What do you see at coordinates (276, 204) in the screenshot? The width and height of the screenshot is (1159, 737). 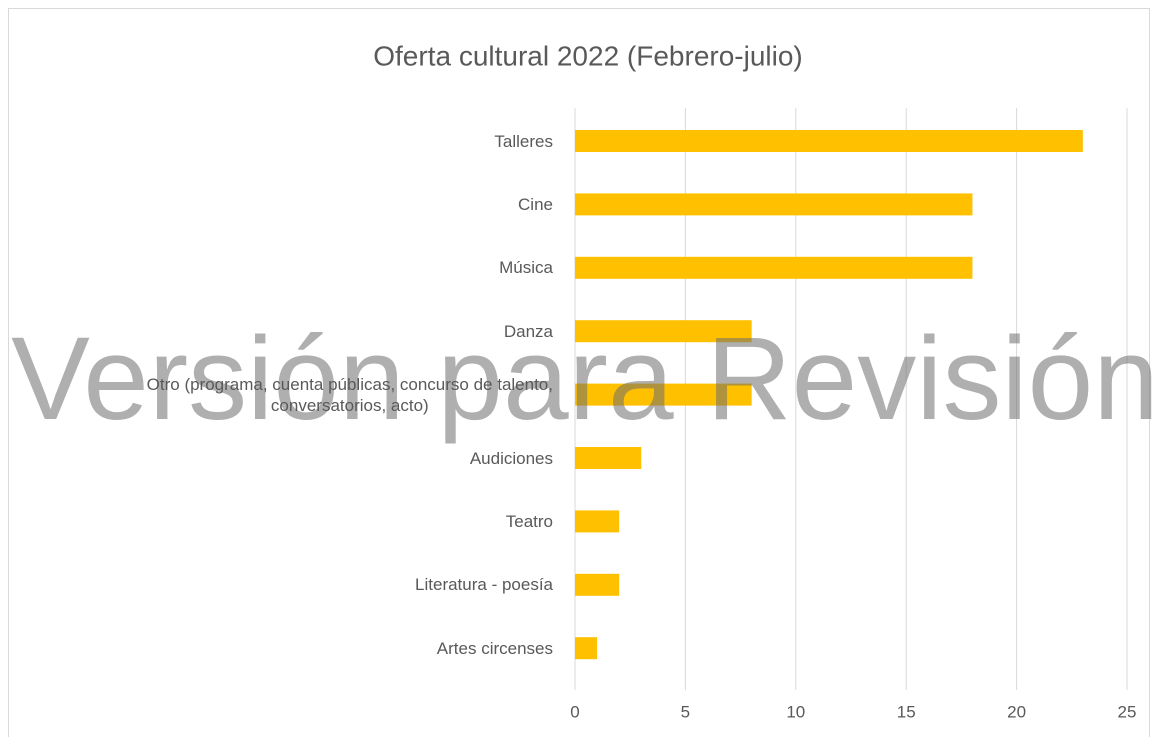 I see `y-tick-label: Cine` at bounding box center [276, 204].